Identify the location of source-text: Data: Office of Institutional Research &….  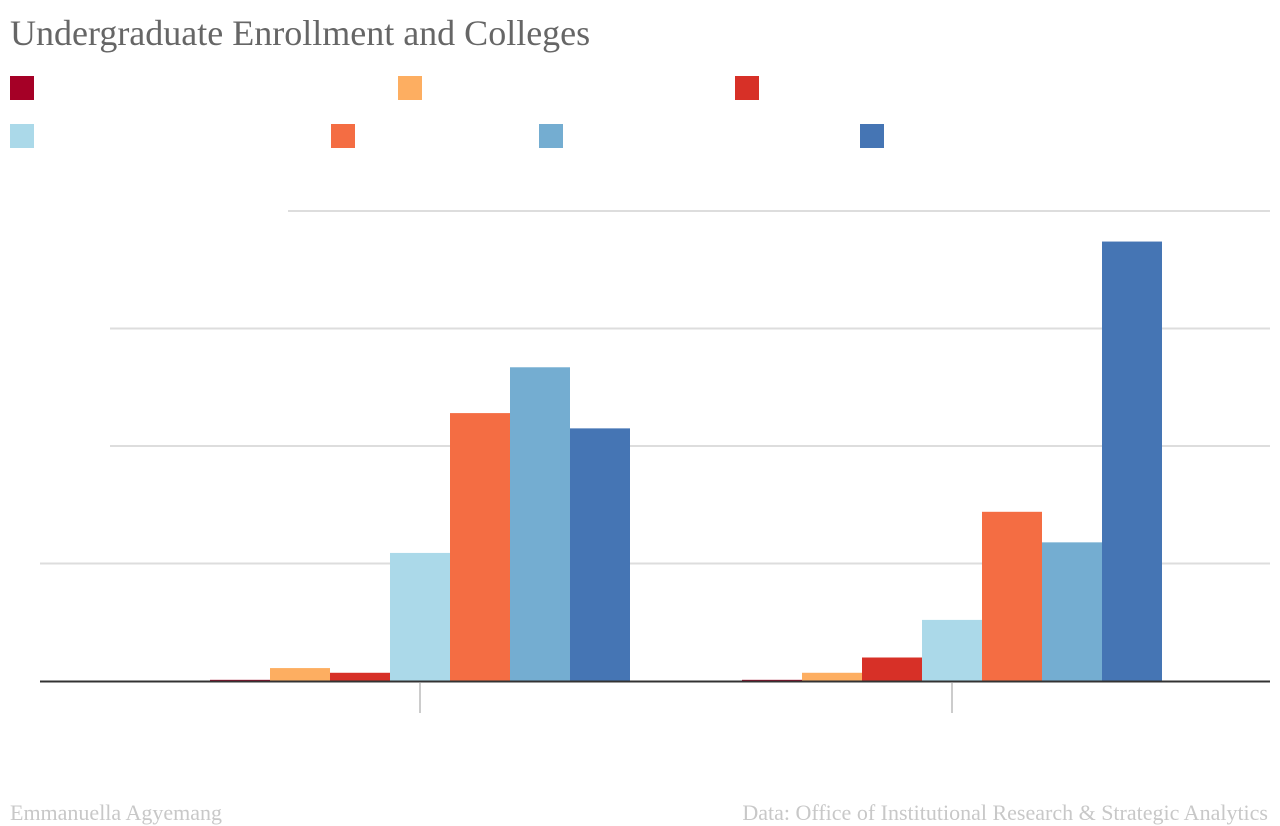
(1005, 812).